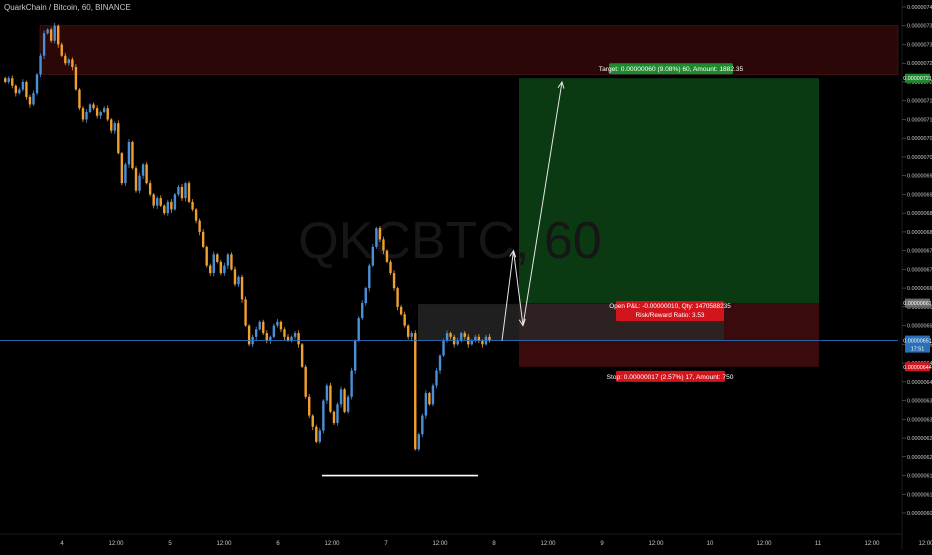 The image size is (932, 555). Describe the element at coordinates (669, 191) in the screenshot. I see `target-zone` at that location.